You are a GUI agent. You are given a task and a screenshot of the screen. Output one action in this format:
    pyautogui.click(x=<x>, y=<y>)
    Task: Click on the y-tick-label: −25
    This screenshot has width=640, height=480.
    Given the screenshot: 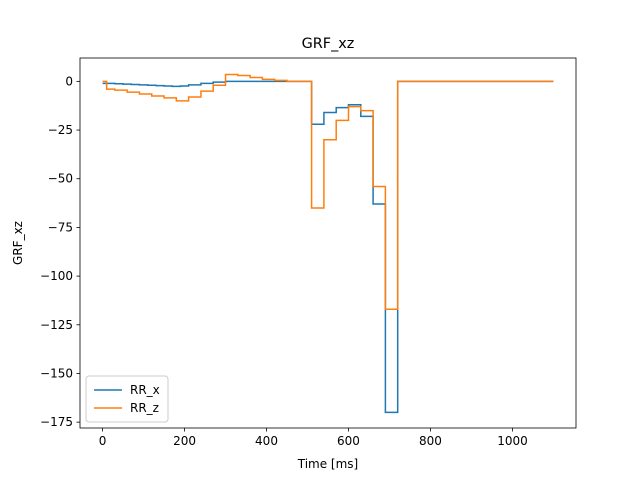 What is the action you would take?
    pyautogui.click(x=60, y=130)
    